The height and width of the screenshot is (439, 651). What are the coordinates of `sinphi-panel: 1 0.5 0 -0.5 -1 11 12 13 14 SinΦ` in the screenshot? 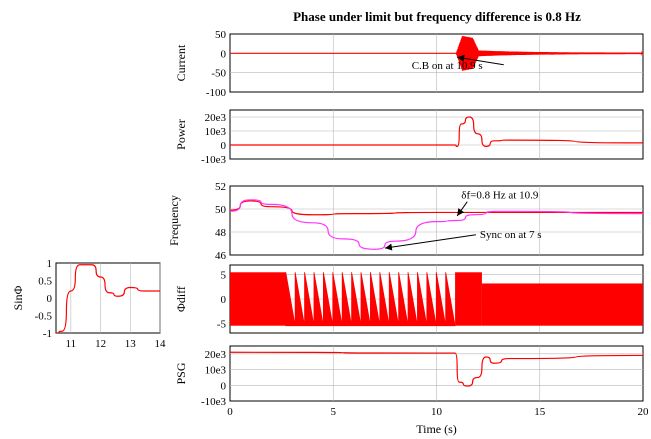 It's located at (88, 304).